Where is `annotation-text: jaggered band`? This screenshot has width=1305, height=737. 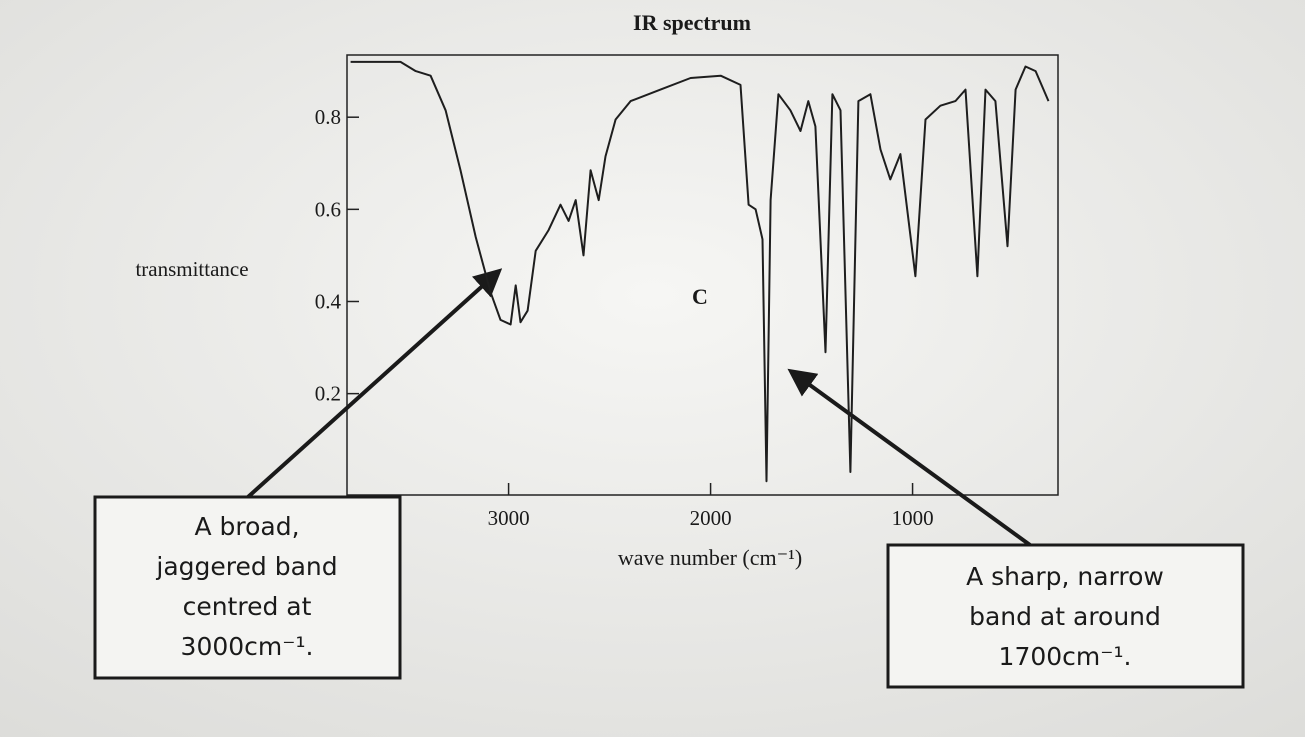
annotation-text: jaggered band is located at coordinates (246, 566).